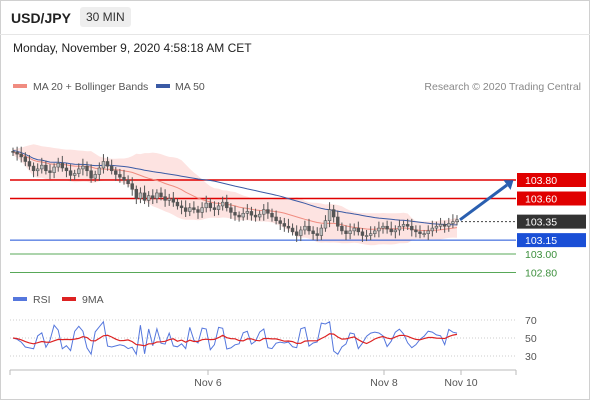 This screenshot has height=400, width=590. I want to click on arrow-head, so click(508, 185).